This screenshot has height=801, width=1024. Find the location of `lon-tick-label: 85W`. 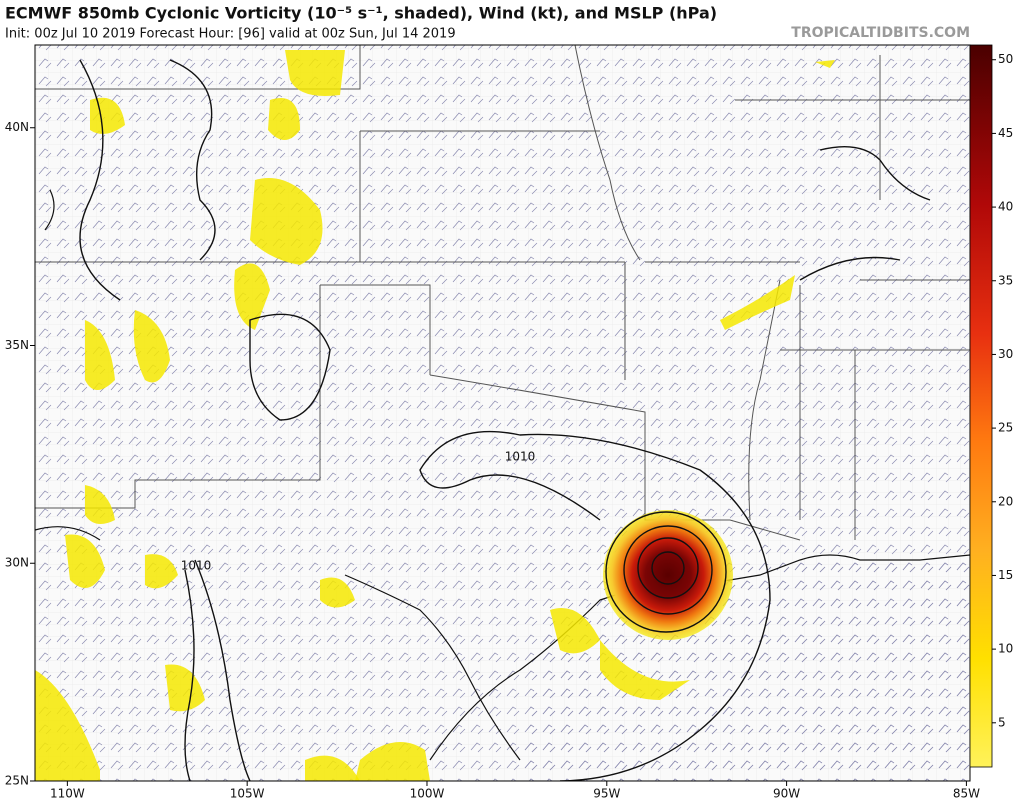

lon-tick-label: 85W is located at coordinates (966, 794).